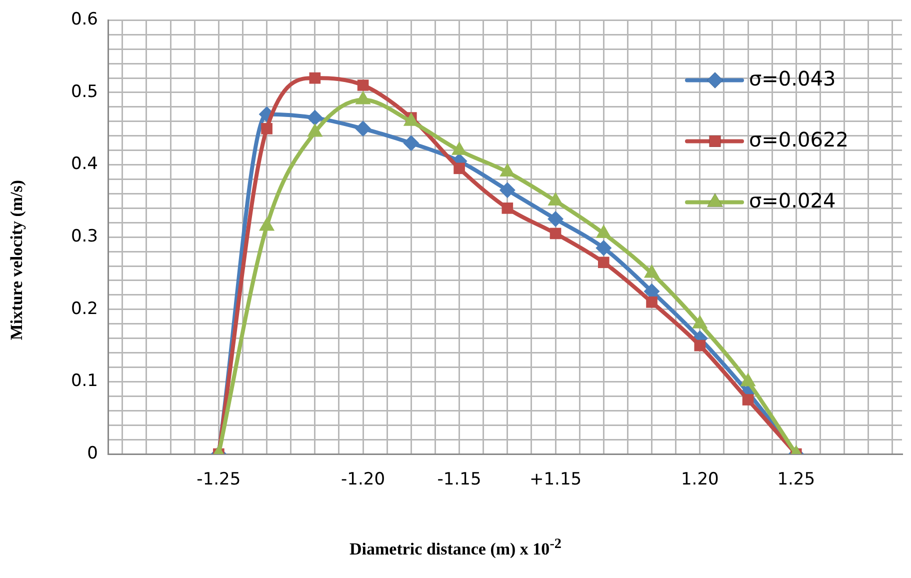  What do you see at coordinates (555, 480) in the screenshot?
I see `x-tick-label: +1.15` at bounding box center [555, 480].